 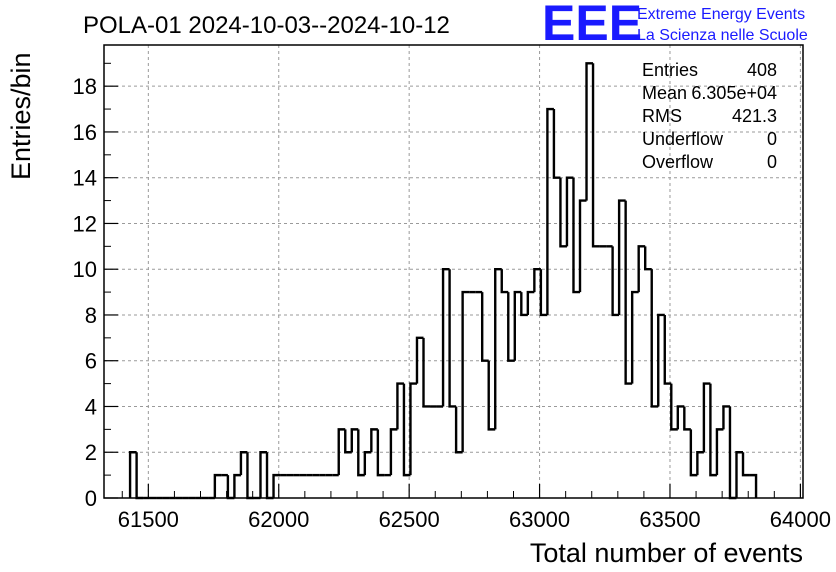 I want to click on logo-mark: EEE, so click(x=592, y=25).